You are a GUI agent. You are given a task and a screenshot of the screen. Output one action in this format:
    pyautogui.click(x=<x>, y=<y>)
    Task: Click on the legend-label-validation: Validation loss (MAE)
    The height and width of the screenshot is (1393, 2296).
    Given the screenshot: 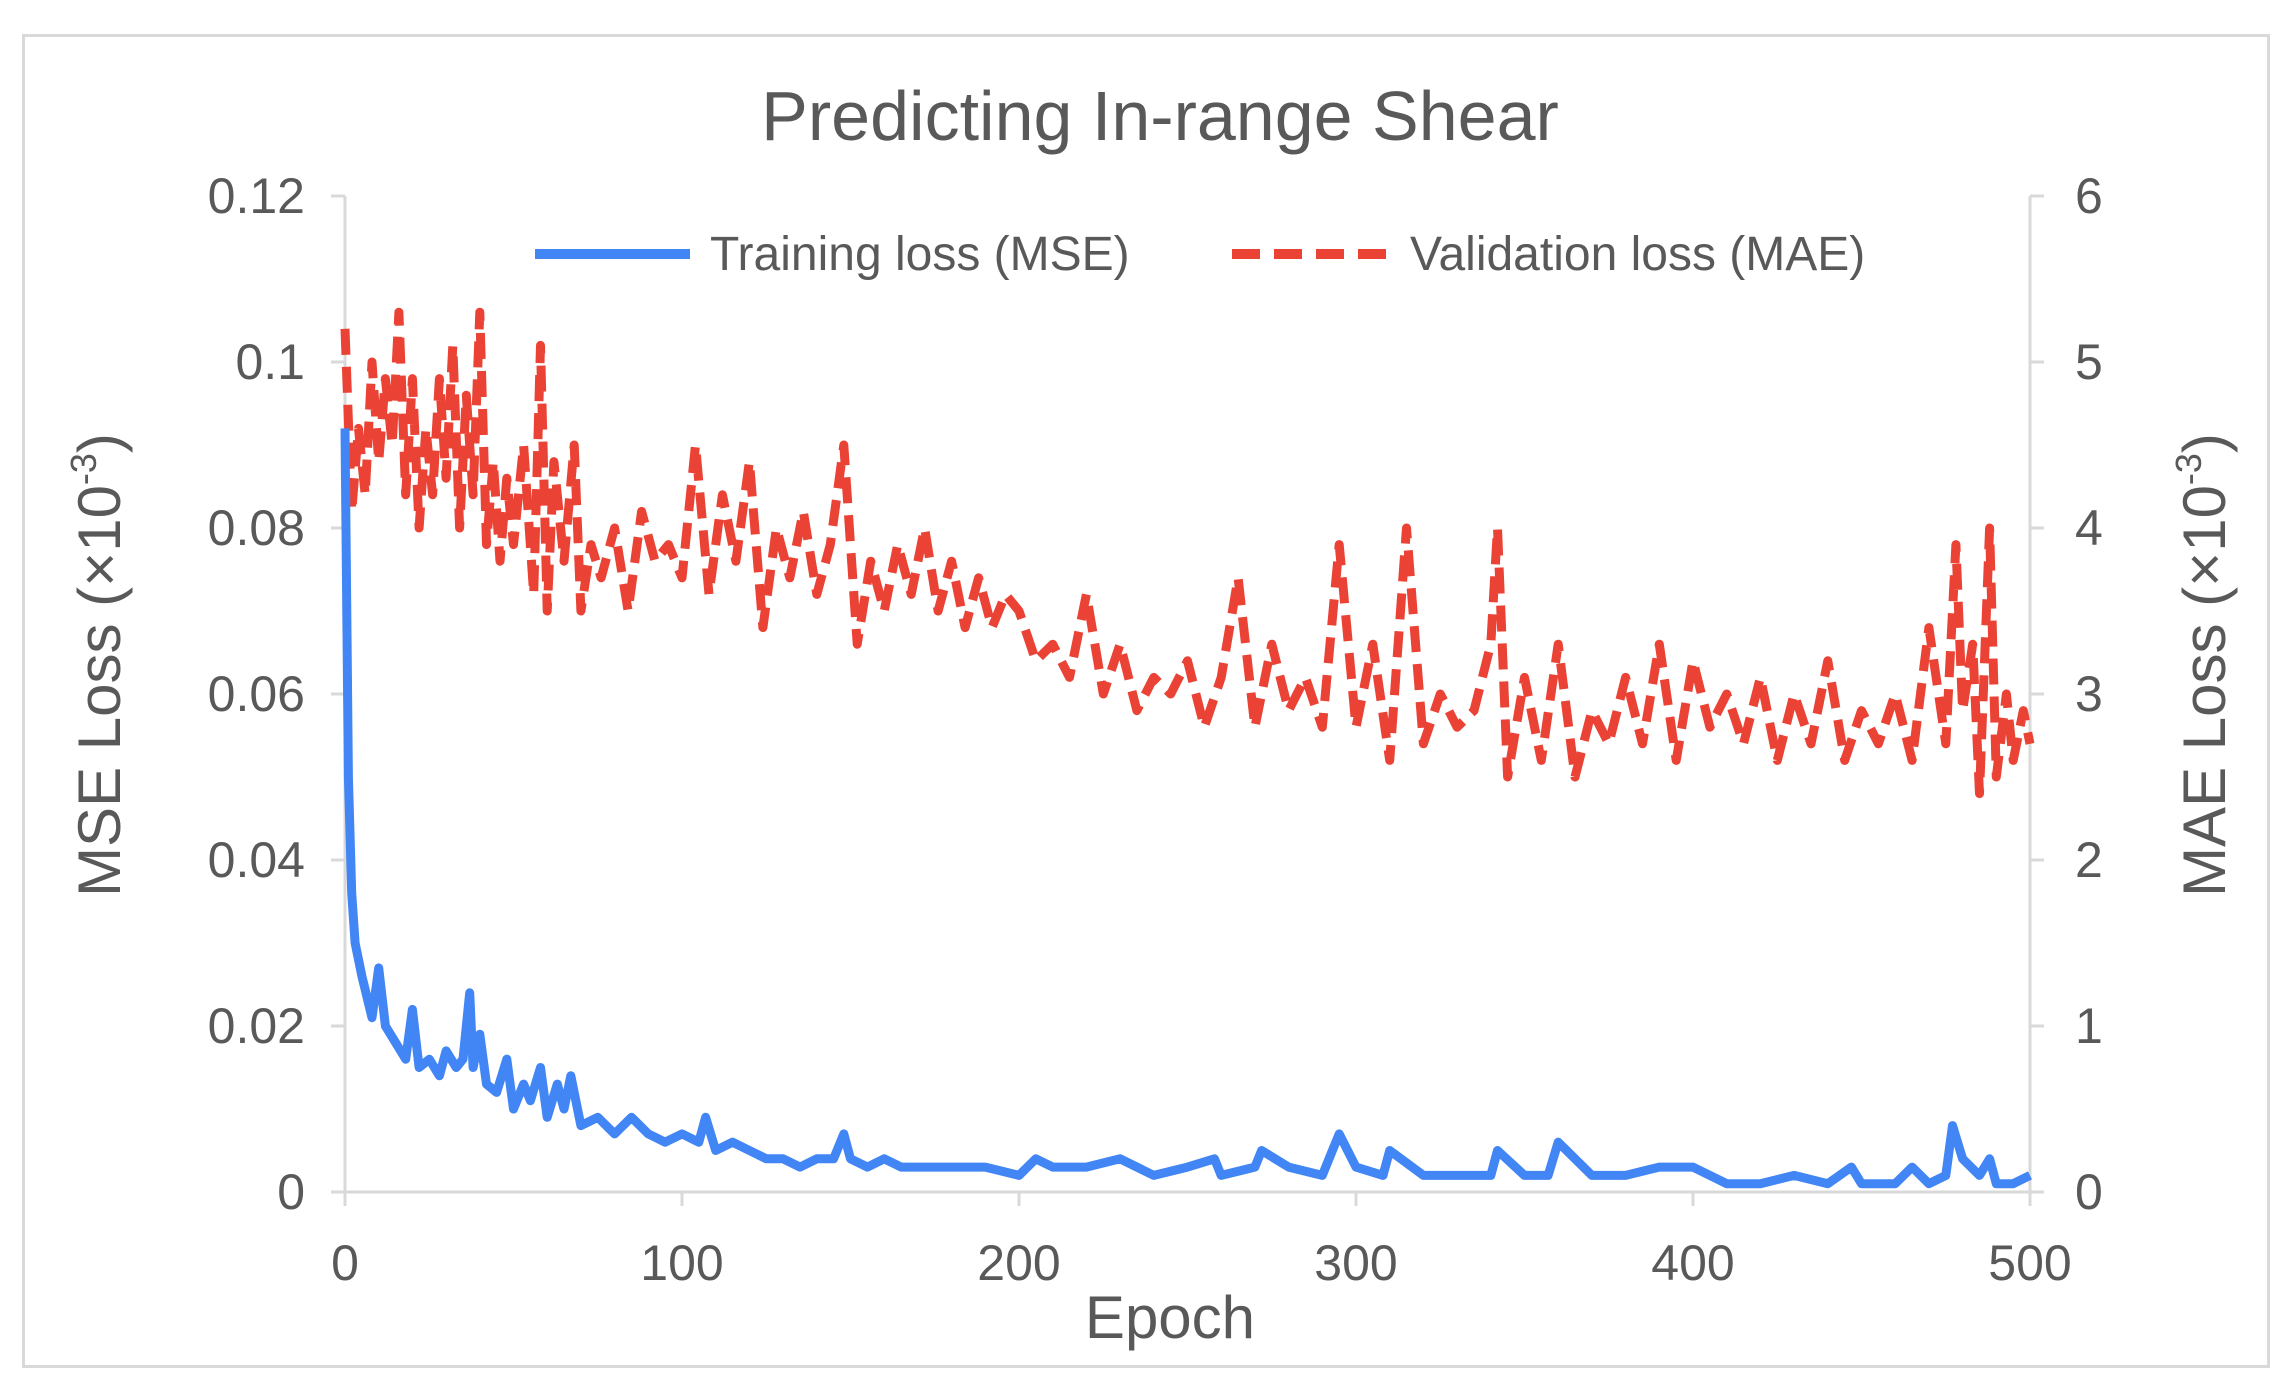 What is the action you would take?
    pyautogui.click(x=1637, y=254)
    